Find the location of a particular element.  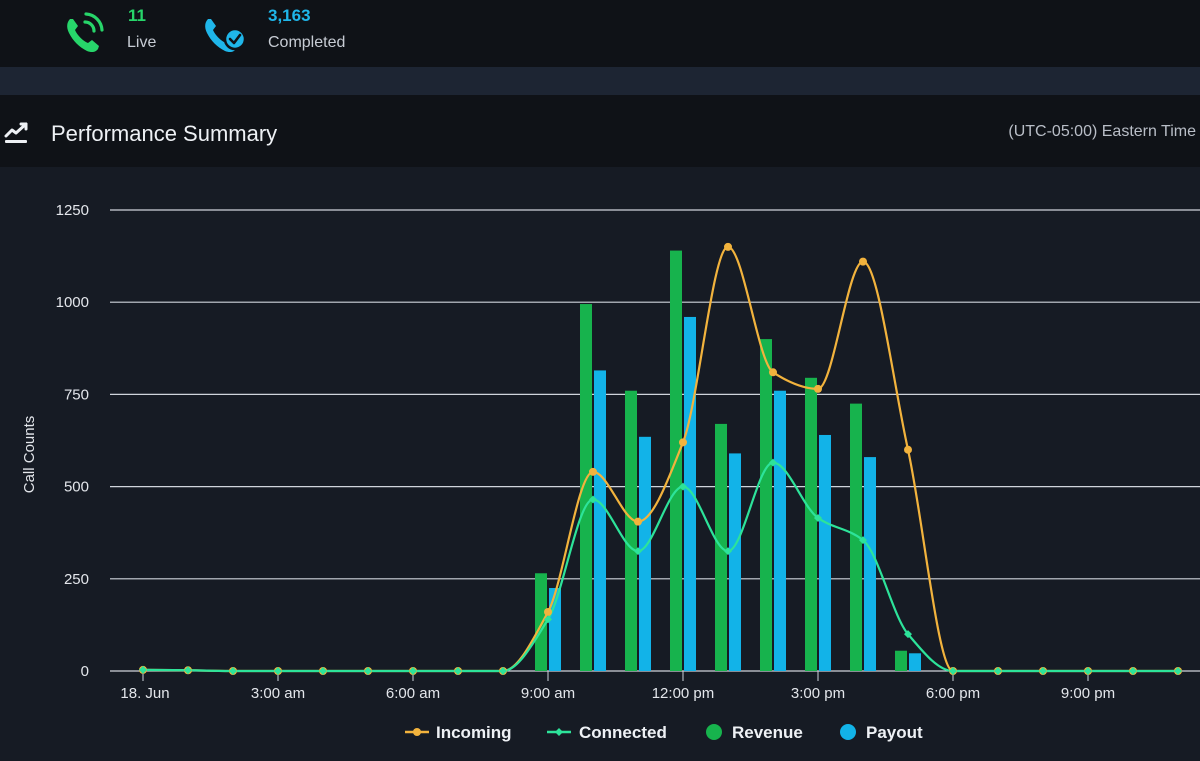

completed-label: Completed is located at coordinates (307, 42).